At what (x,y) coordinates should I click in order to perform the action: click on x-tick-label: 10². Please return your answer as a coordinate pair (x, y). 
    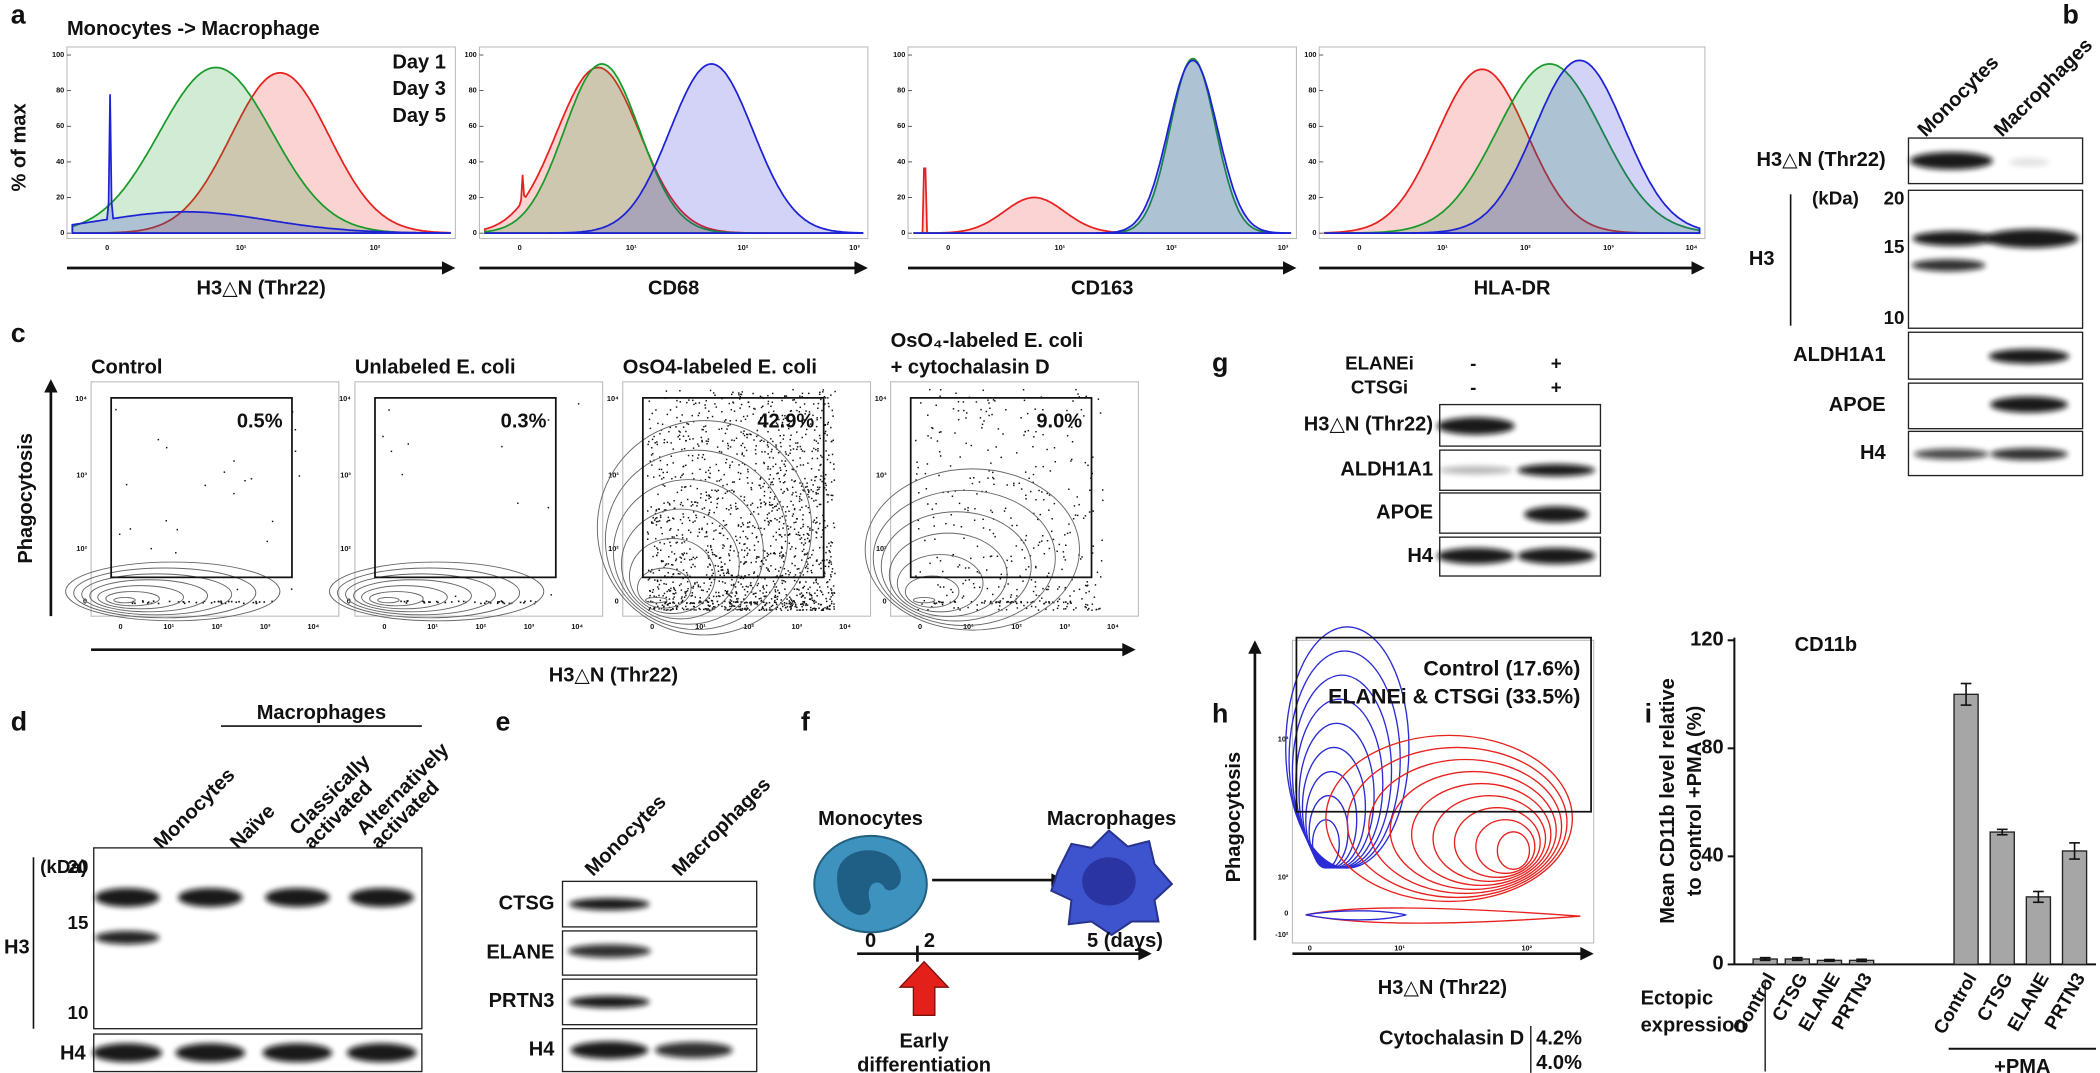
    Looking at the image, I should click on (743, 247).